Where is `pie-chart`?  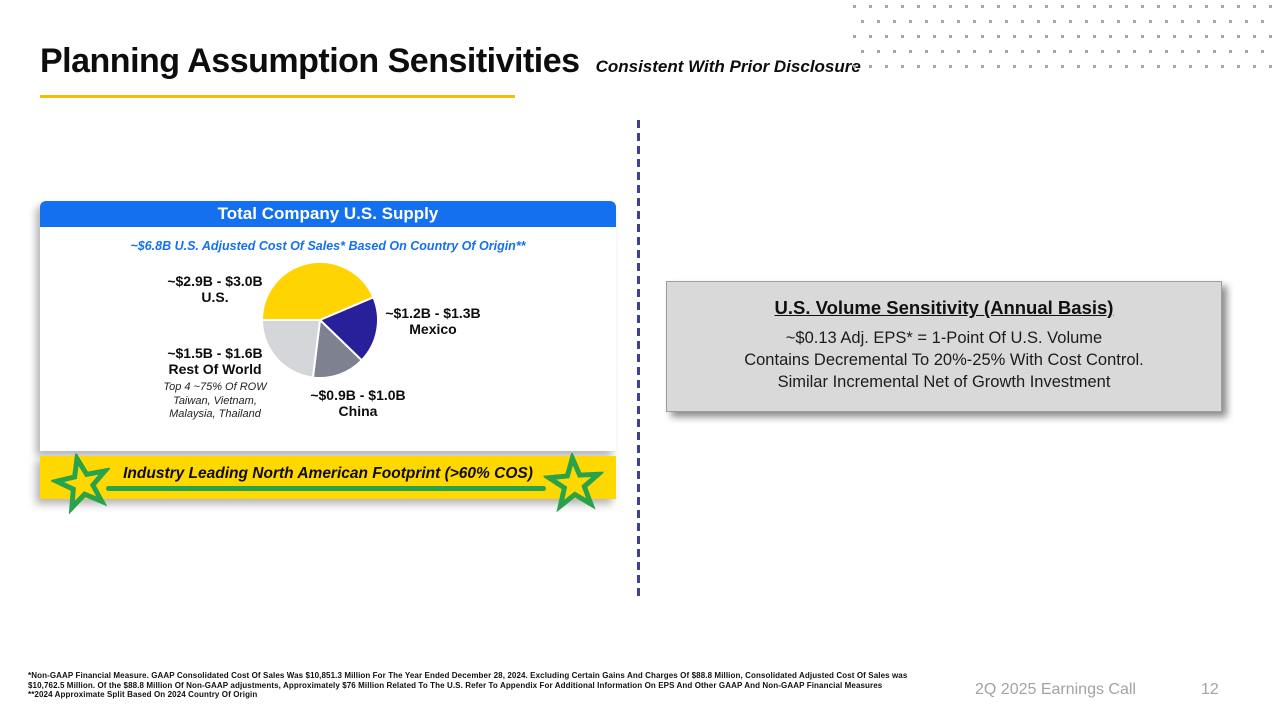
pie-chart is located at coordinates (320, 320).